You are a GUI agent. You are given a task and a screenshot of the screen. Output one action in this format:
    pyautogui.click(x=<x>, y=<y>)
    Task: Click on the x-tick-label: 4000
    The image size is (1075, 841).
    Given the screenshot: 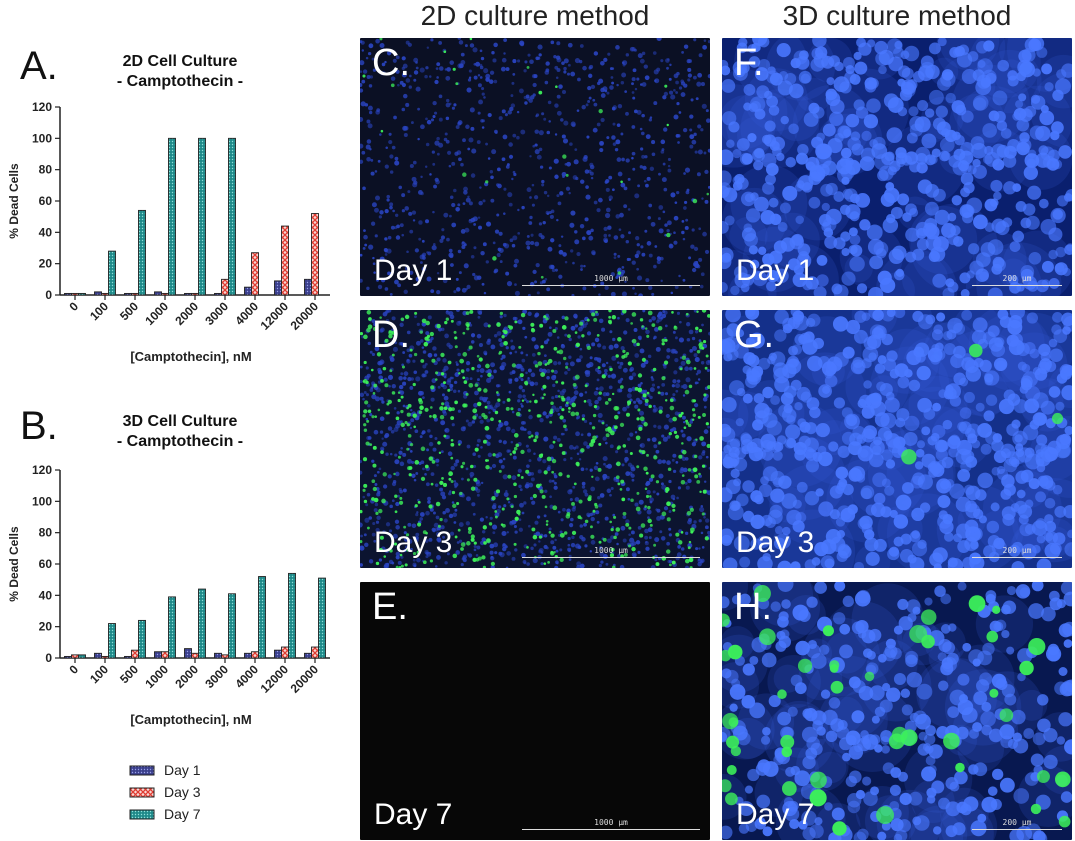 What is the action you would take?
    pyautogui.click(x=246, y=676)
    